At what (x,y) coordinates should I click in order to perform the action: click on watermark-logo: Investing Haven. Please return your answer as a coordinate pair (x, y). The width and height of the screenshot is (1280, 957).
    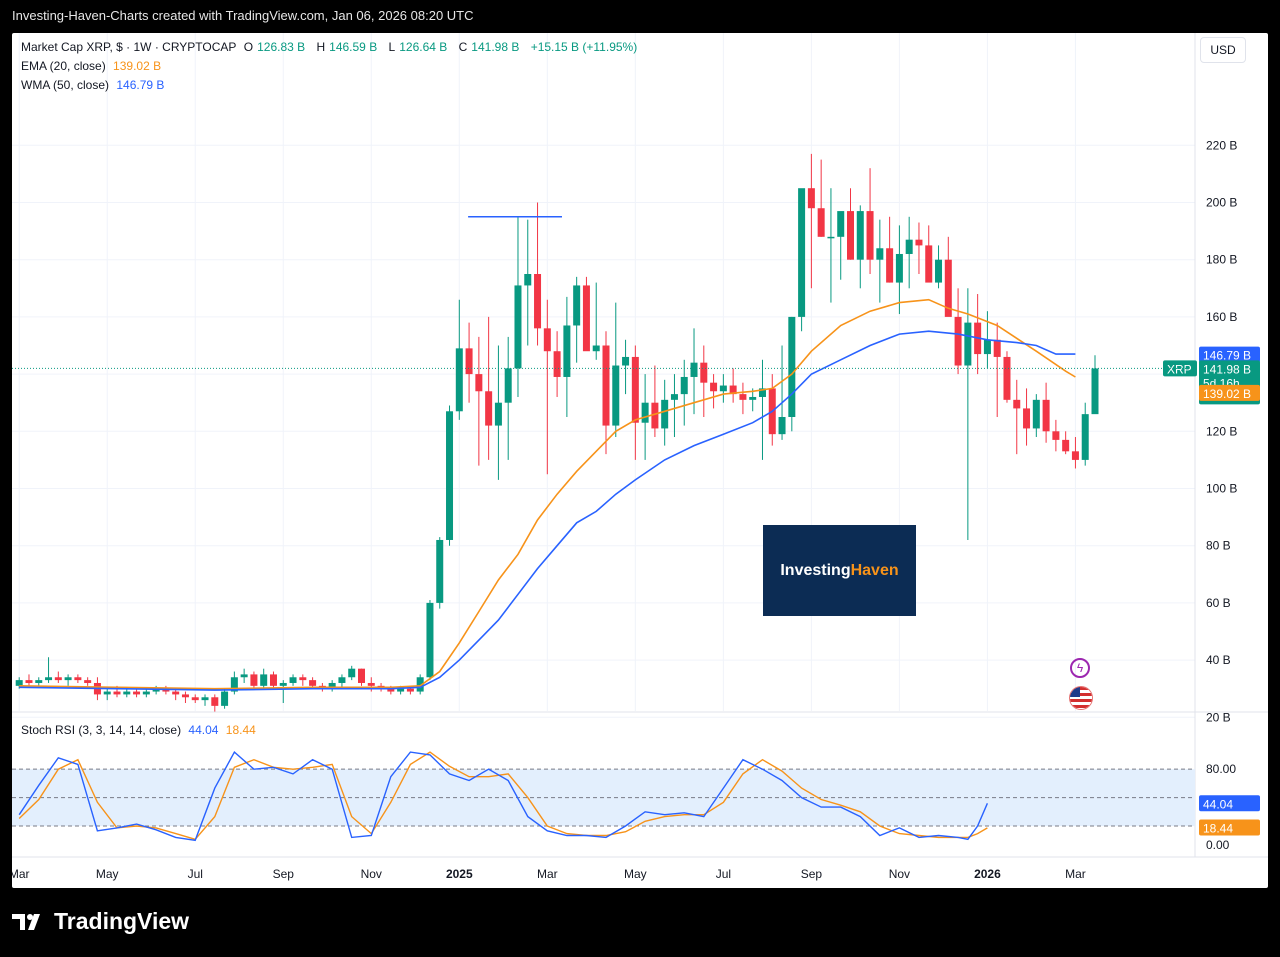
    Looking at the image, I should click on (839, 570).